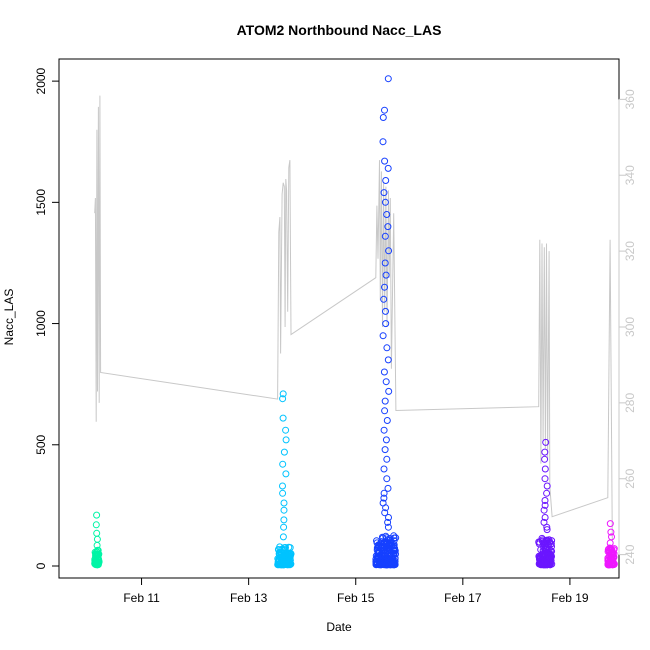 The image size is (650, 650). Describe the element at coordinates (630, 175) in the screenshot. I see `secondary-y-tick-label: 340` at that location.